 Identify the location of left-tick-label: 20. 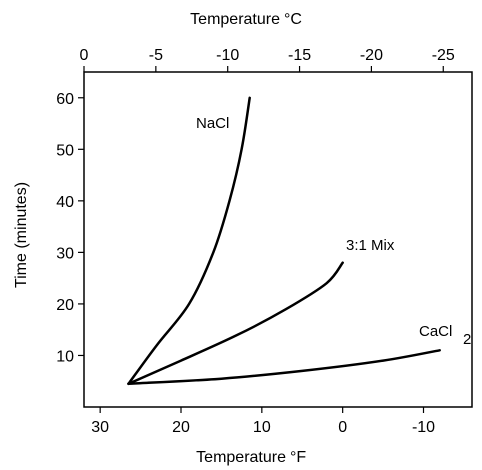
(65, 305).